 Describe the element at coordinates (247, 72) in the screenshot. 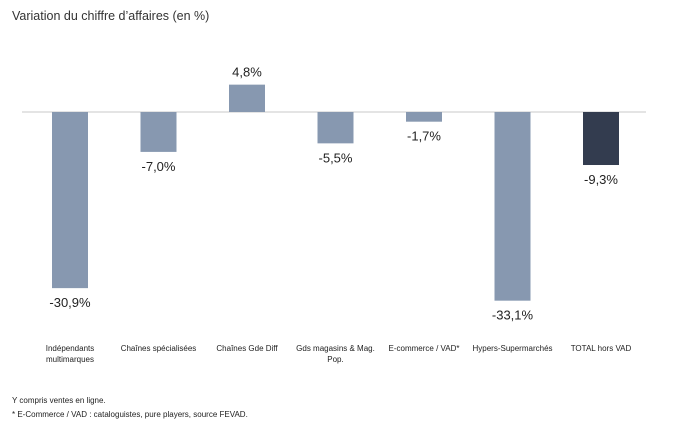

I see `value-label-2: 4,8%` at that location.